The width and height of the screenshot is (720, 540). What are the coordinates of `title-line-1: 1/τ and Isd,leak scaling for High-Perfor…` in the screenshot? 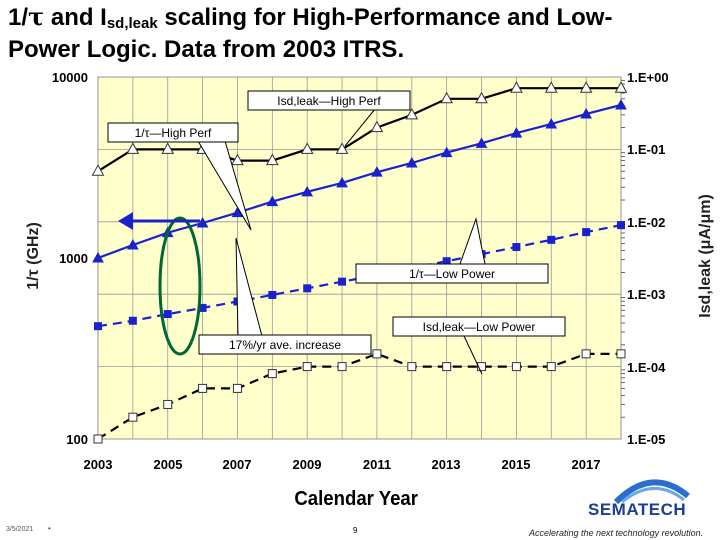 It's located at (310, 17).